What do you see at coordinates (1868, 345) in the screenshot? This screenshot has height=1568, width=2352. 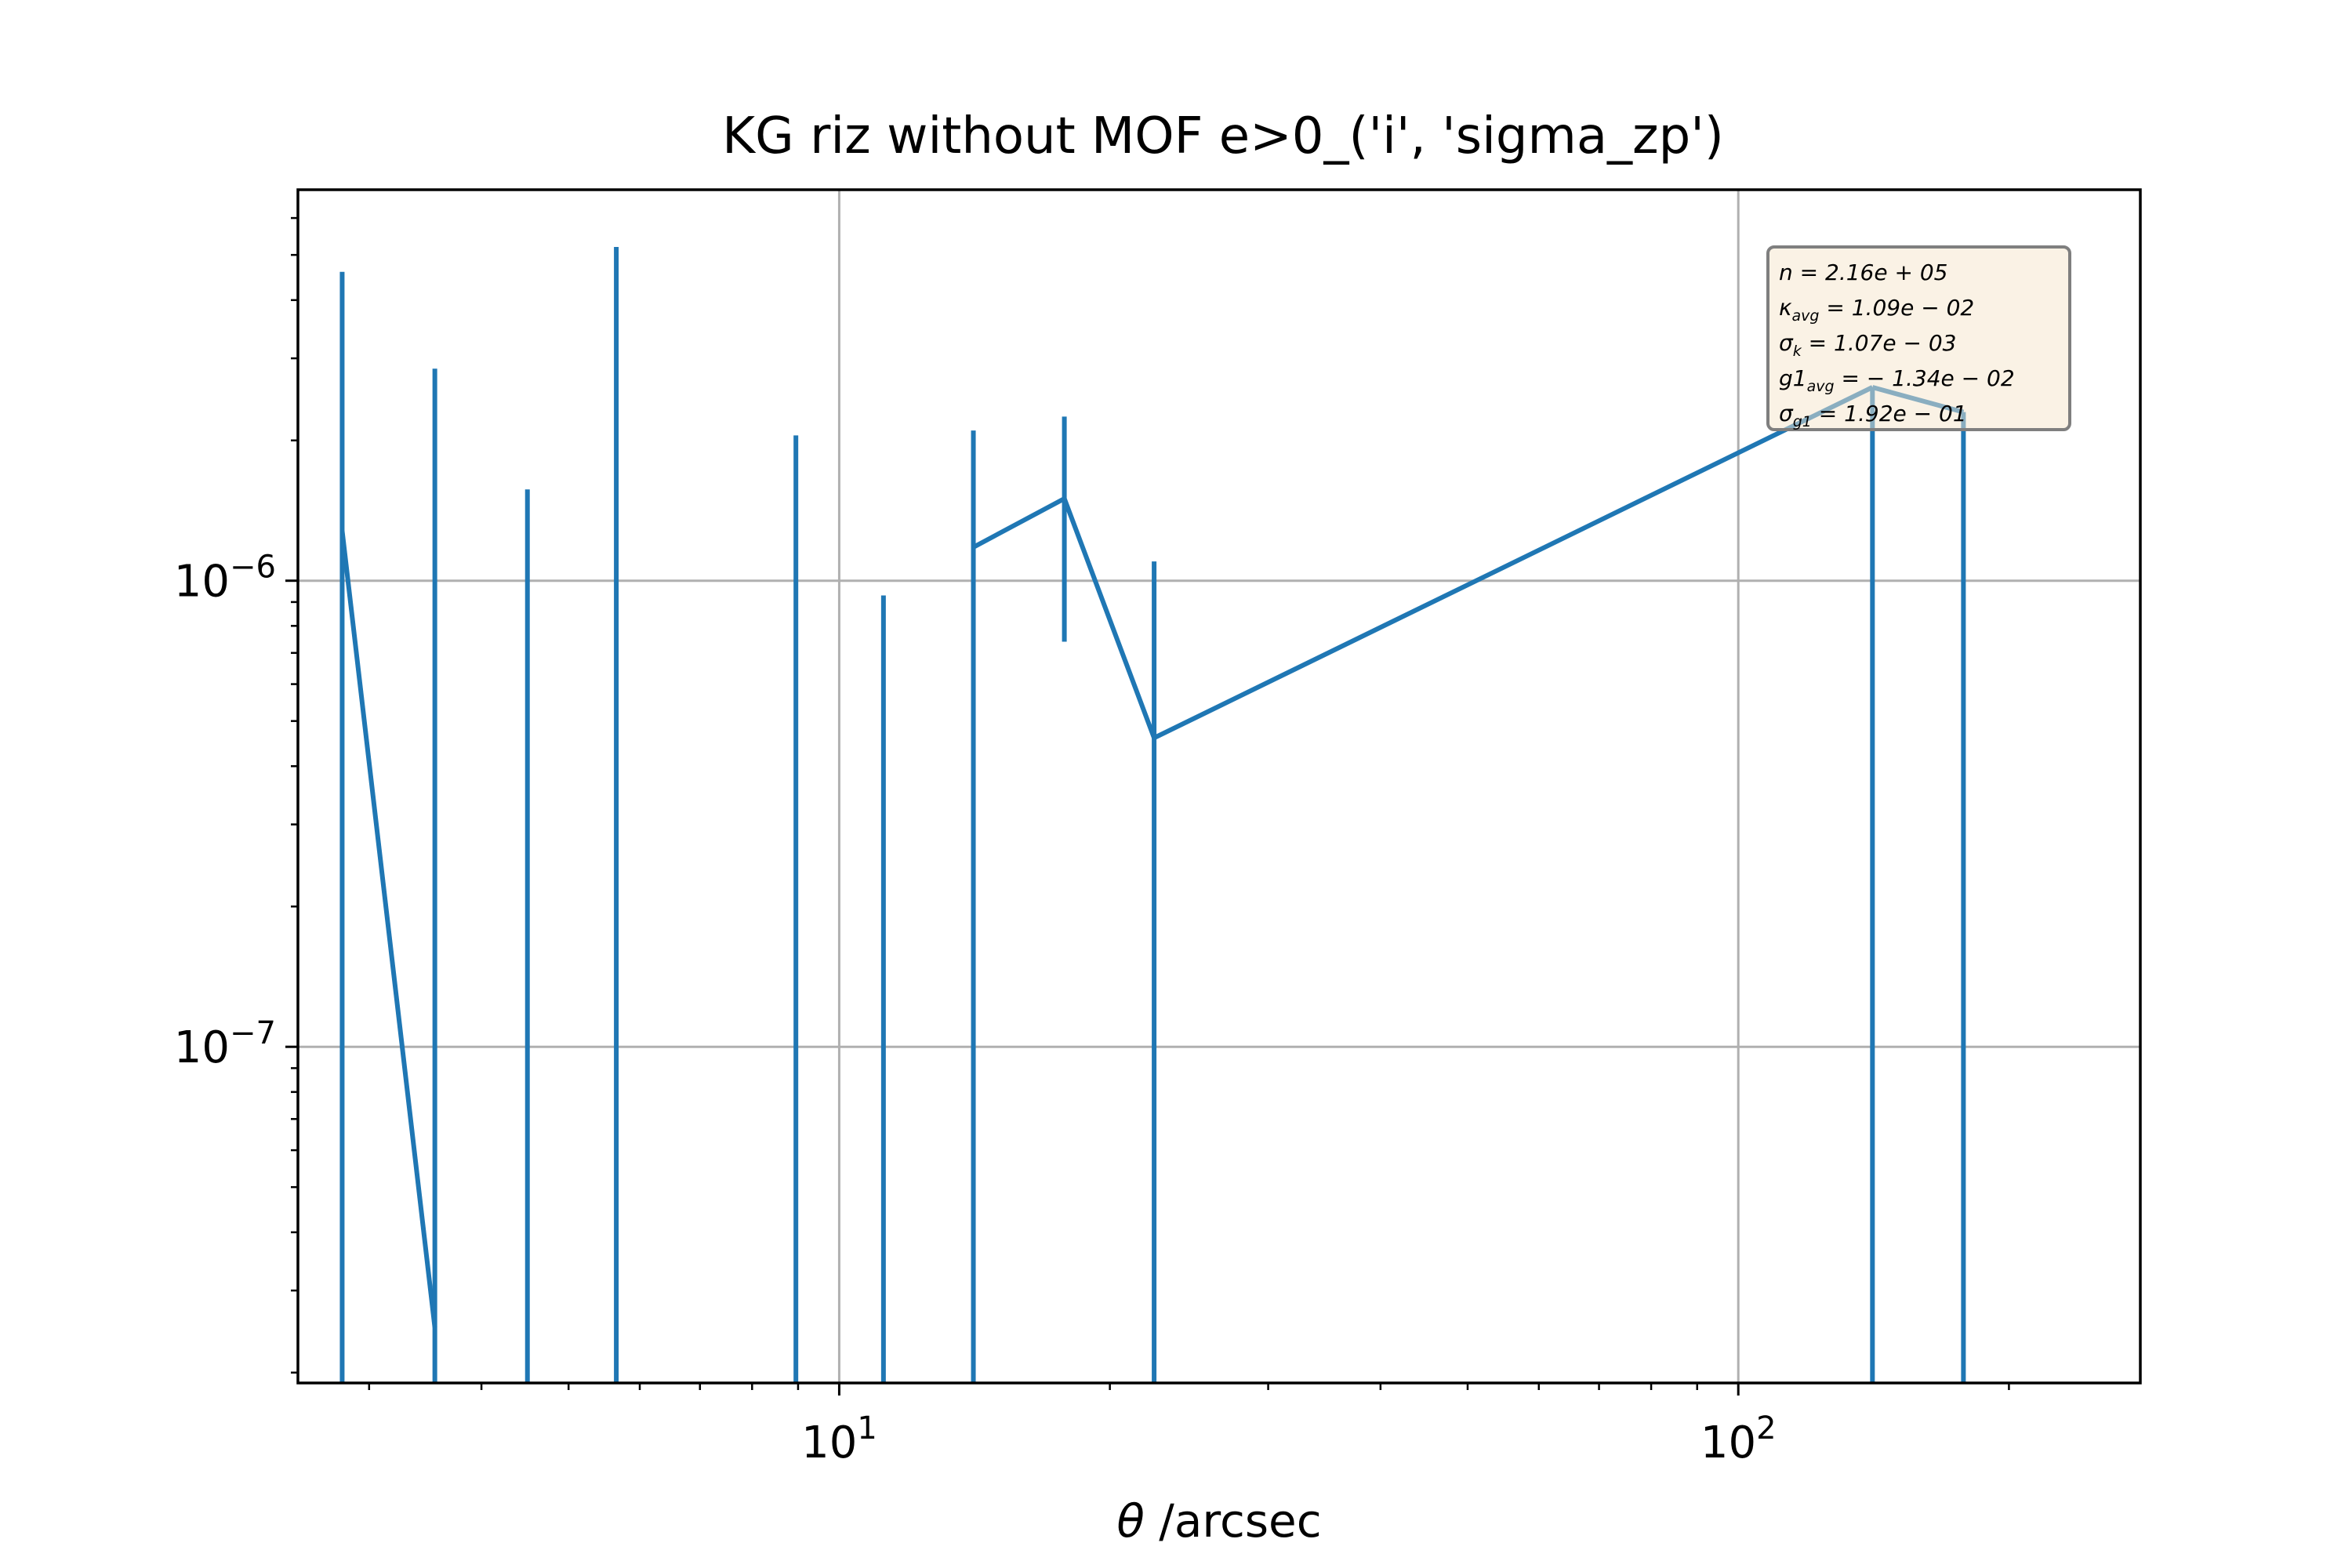 I see `stats-line-2: σk = 1.07e − 03` at bounding box center [1868, 345].